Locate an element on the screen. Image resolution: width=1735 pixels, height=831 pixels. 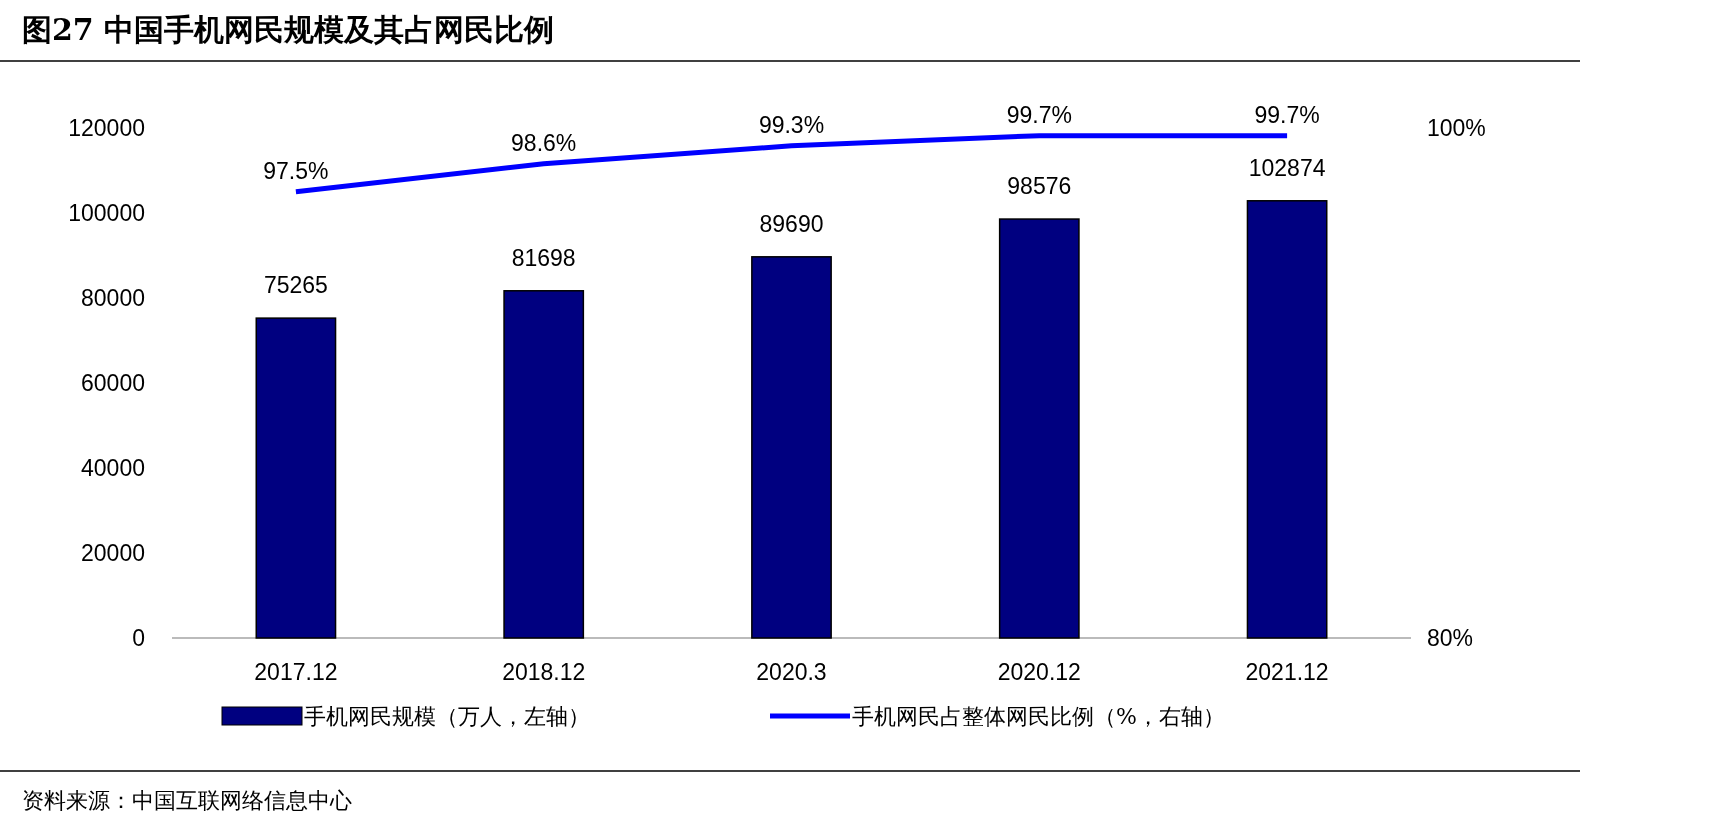
y-tick-label: 120000 is located at coordinates (106, 128).